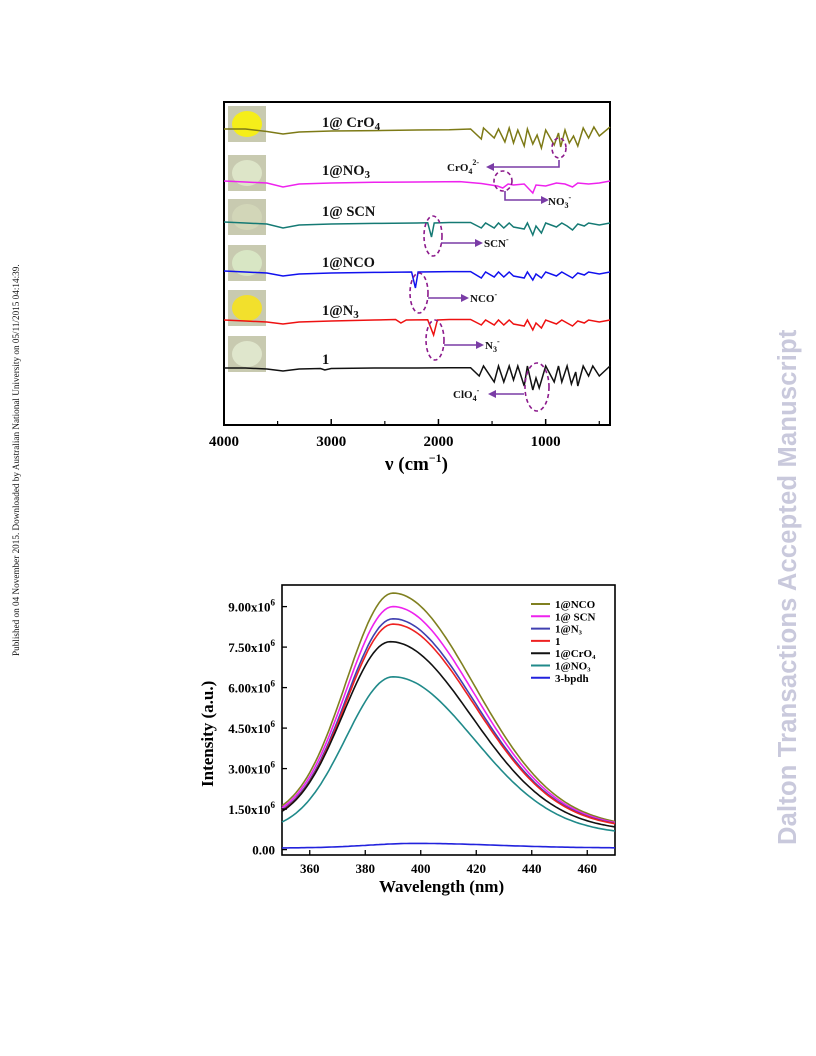  Describe the element at coordinates (479, 243) in the screenshot. I see `scn-arrowhead` at that location.